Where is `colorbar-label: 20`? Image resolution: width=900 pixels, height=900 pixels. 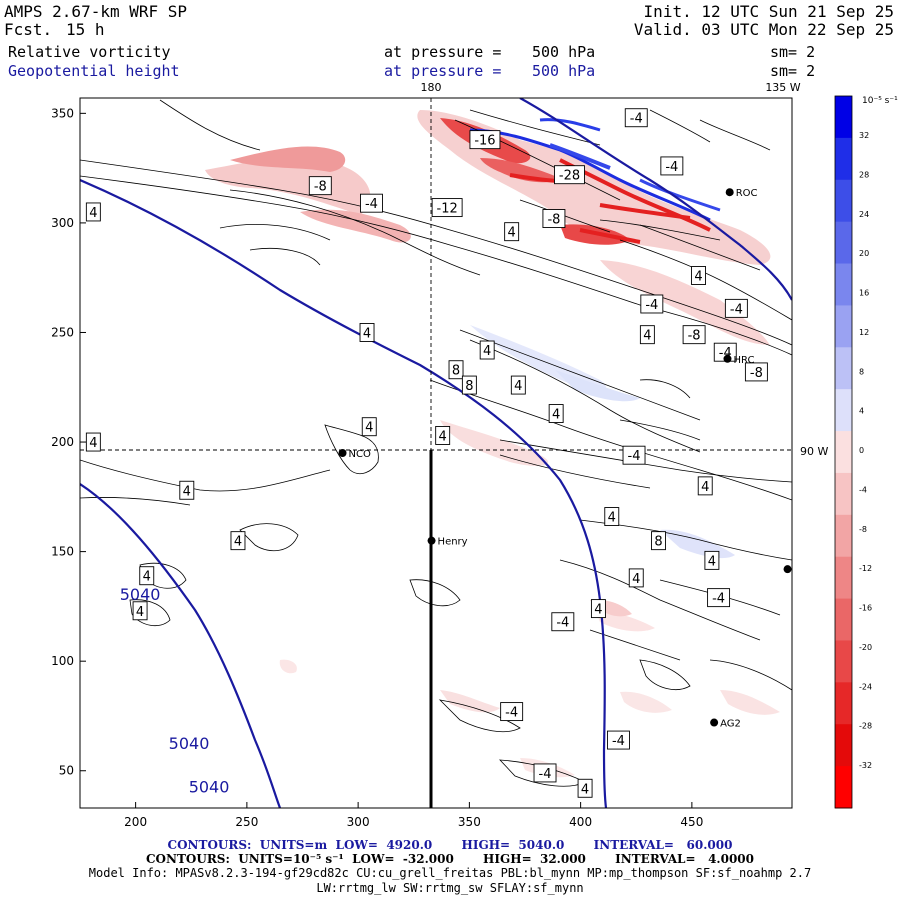 colorbar-label: 20 is located at coordinates (864, 253).